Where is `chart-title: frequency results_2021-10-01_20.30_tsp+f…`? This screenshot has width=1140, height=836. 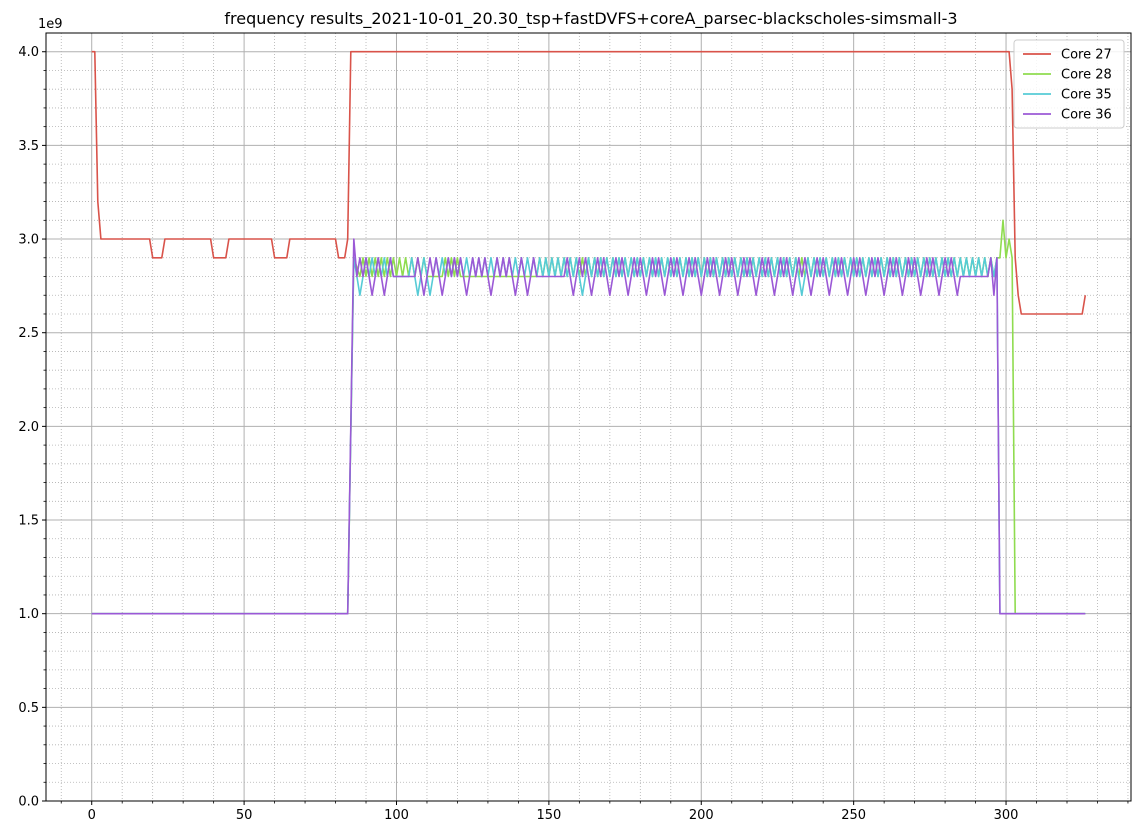 chart-title: frequency results_2021-10-01_20.30_tsp+f… is located at coordinates (590, 19).